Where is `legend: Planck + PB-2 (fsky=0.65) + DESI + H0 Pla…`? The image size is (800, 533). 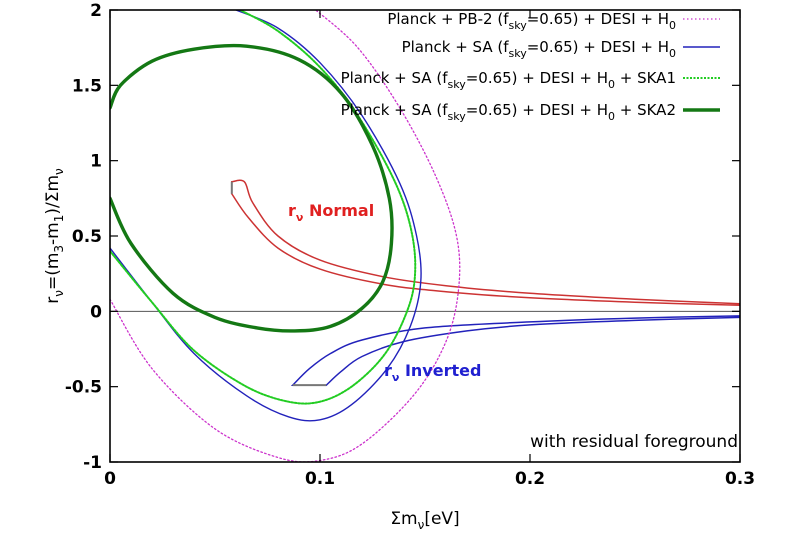
legend: Planck + PB-2 (fsky=0.65) + DESI + H0 Pla… is located at coordinates (530, 66).